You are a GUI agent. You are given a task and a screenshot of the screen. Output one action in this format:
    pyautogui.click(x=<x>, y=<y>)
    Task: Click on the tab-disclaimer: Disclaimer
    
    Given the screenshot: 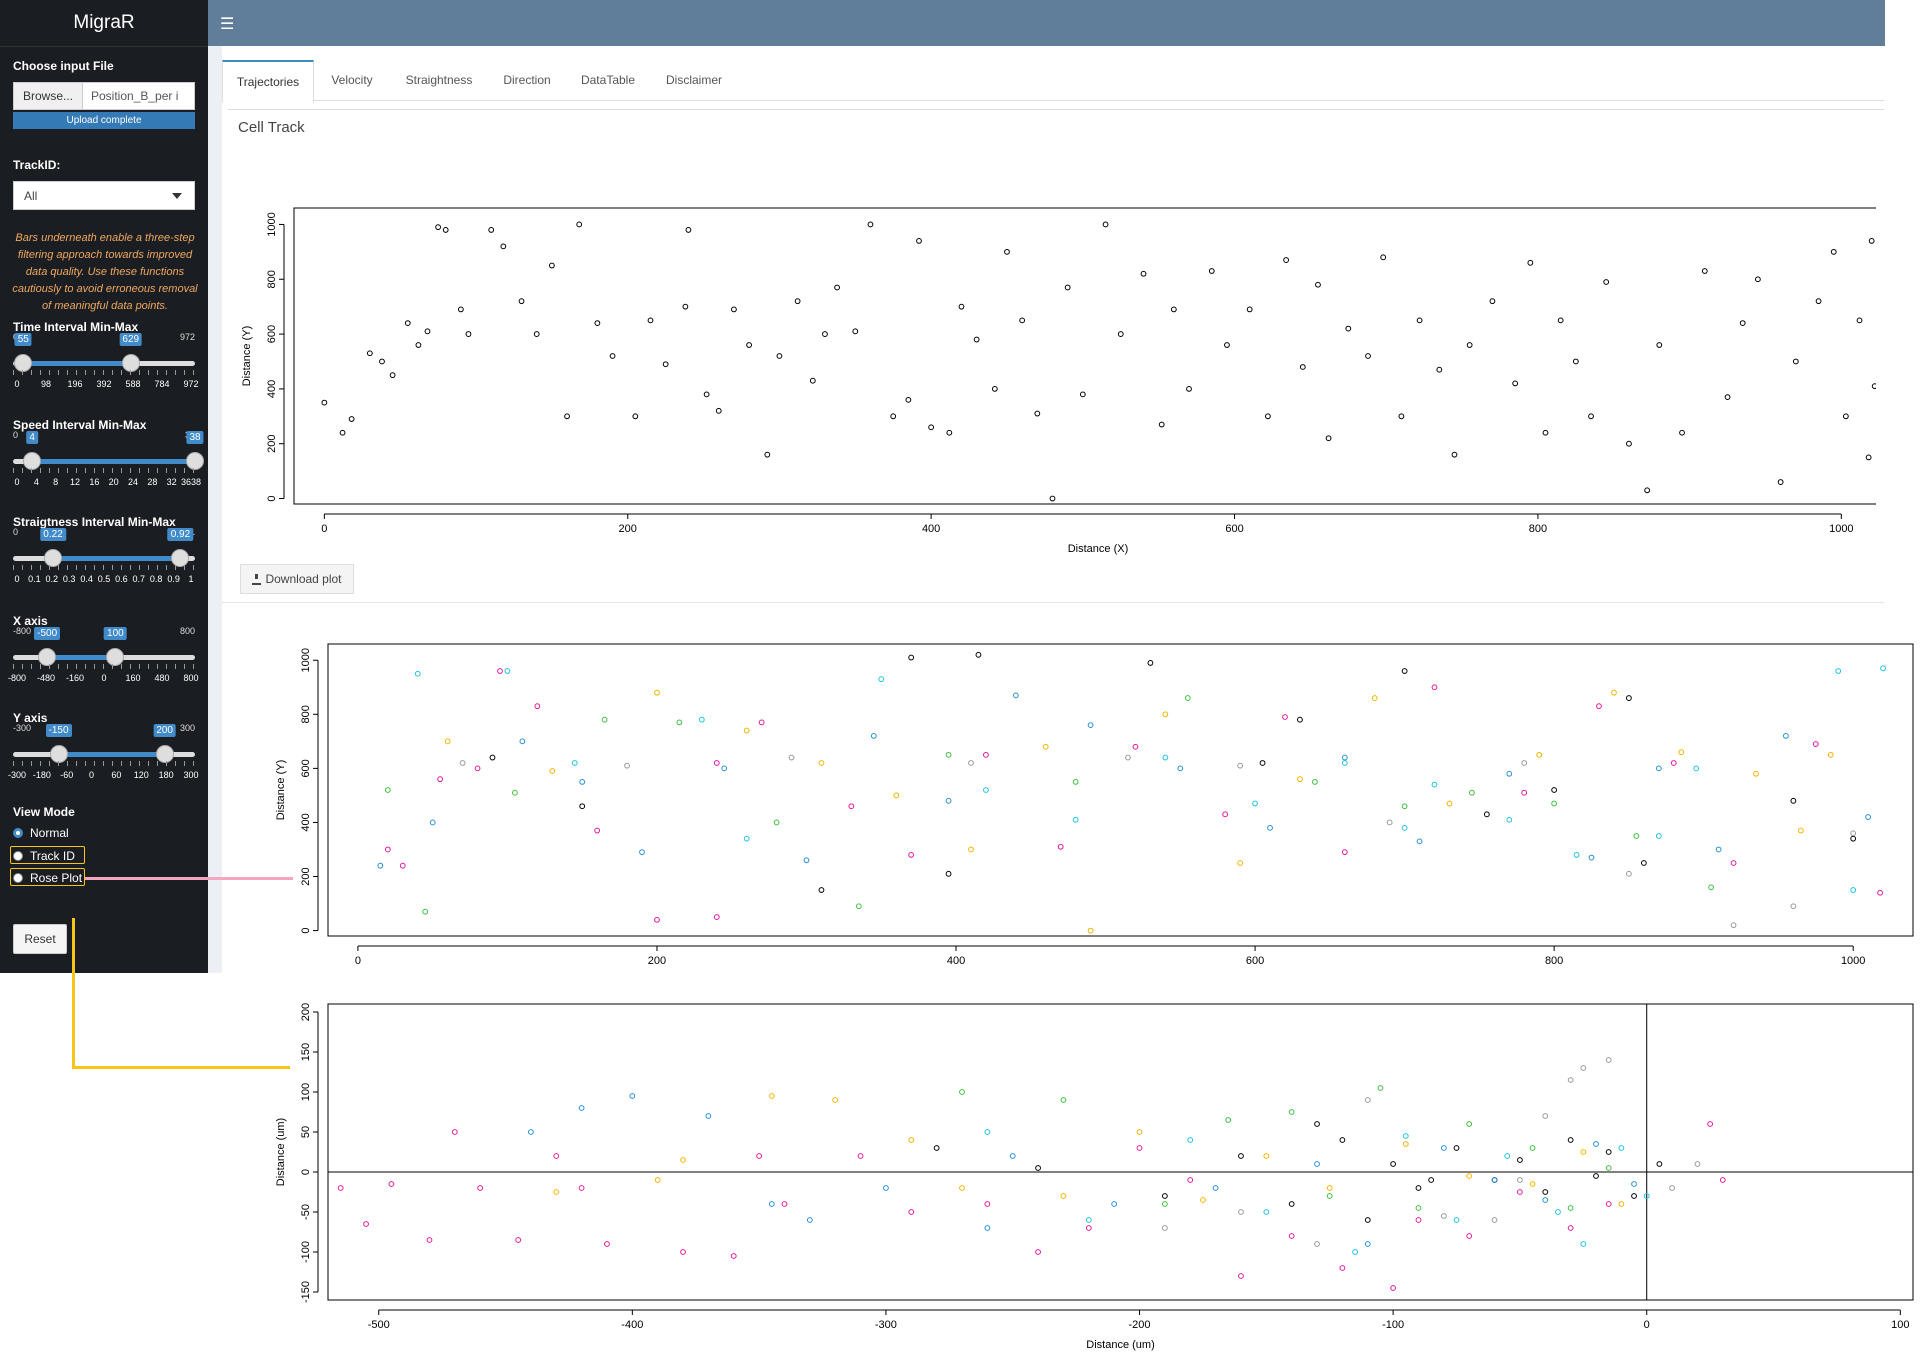 What is the action you would take?
    pyautogui.click(x=693, y=80)
    